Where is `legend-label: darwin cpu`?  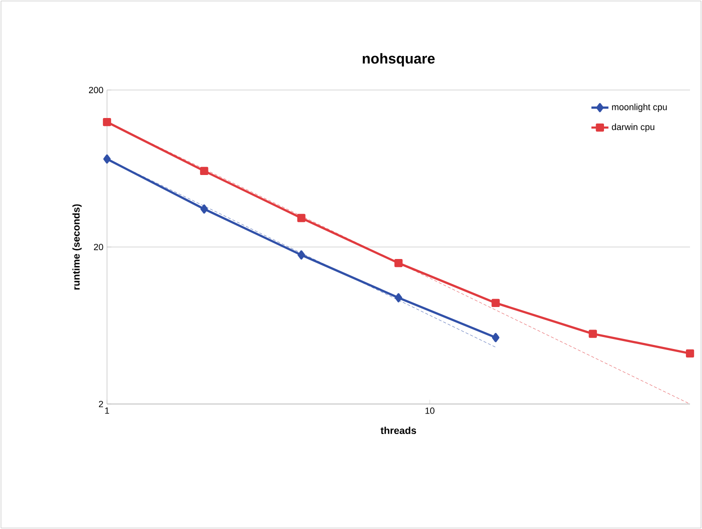 legend-label: darwin cpu is located at coordinates (633, 128).